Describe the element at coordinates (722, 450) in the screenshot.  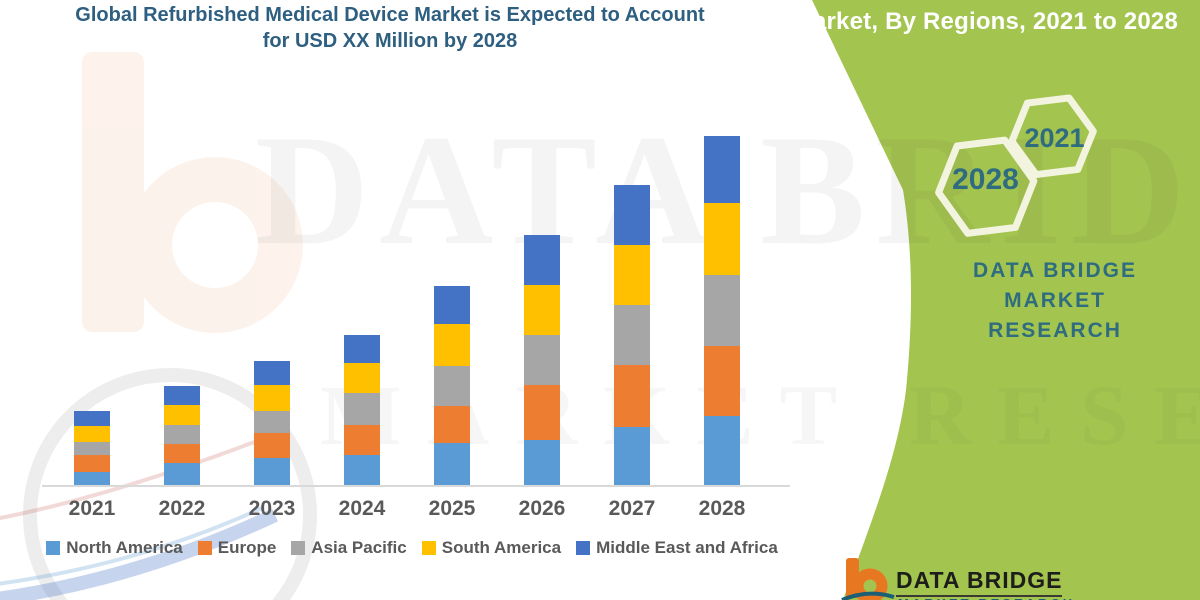
I see `bar-segment-2028-north-america` at that location.